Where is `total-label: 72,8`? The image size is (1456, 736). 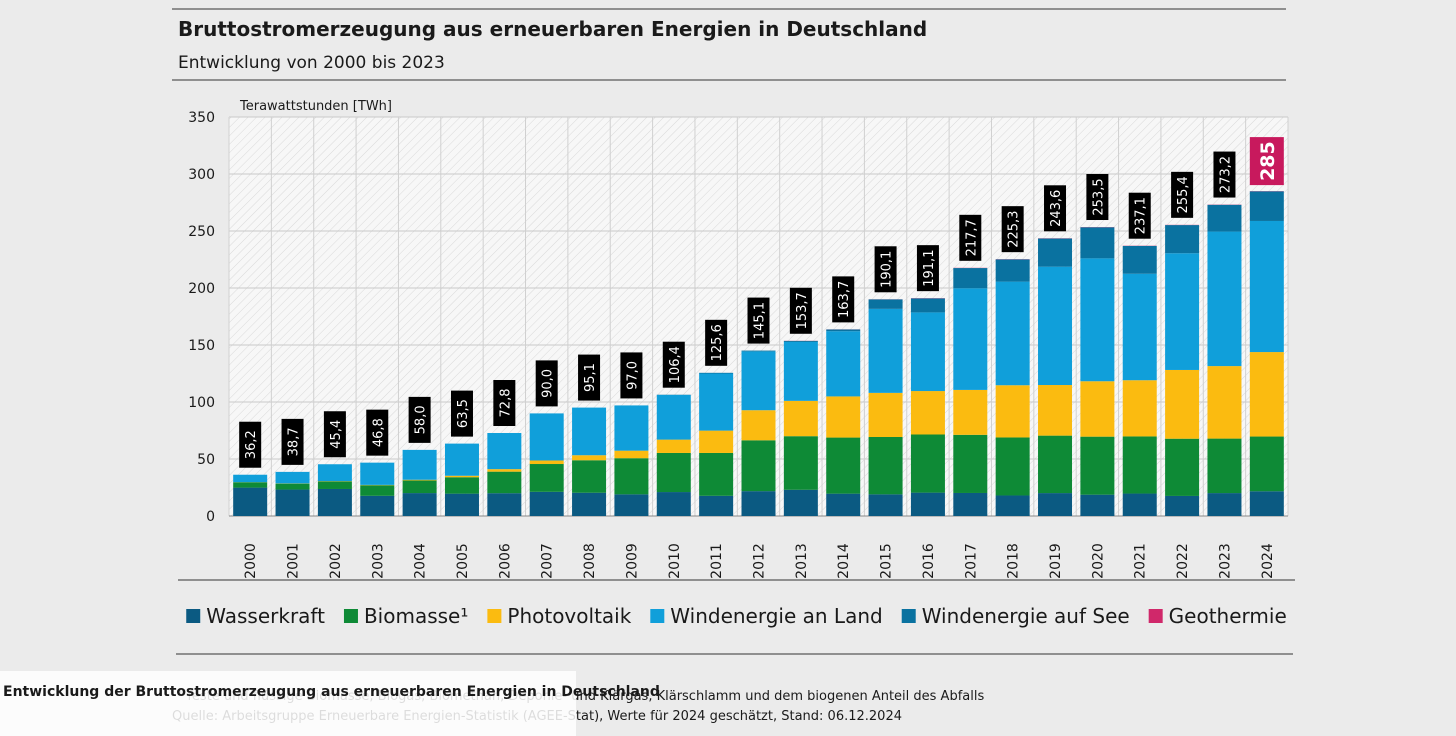 total-label: 72,8 is located at coordinates (505, 403).